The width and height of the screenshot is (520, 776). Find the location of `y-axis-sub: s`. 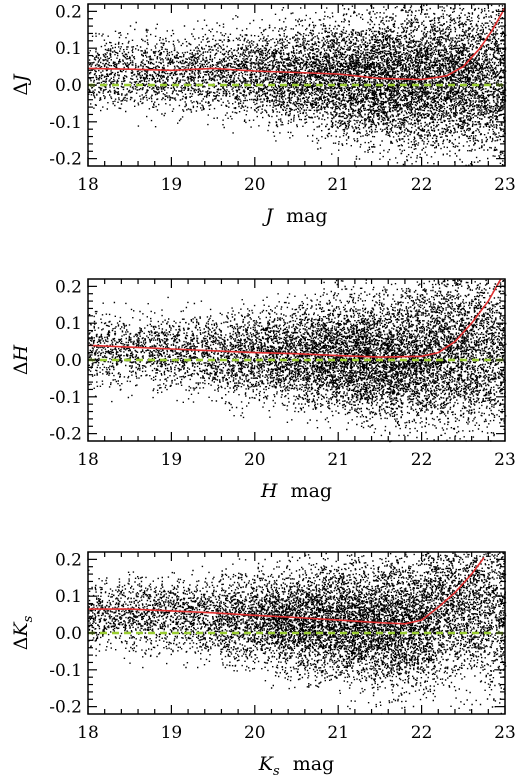

y-axis-sub: s is located at coordinates (28, 618).